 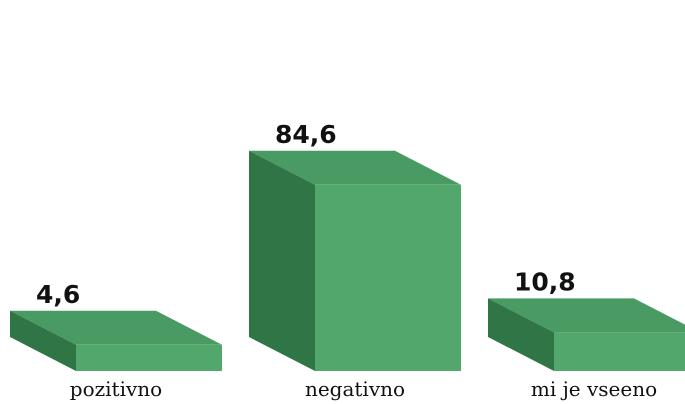 I want to click on bar-mi-je-vseeno, so click(x=586, y=334).